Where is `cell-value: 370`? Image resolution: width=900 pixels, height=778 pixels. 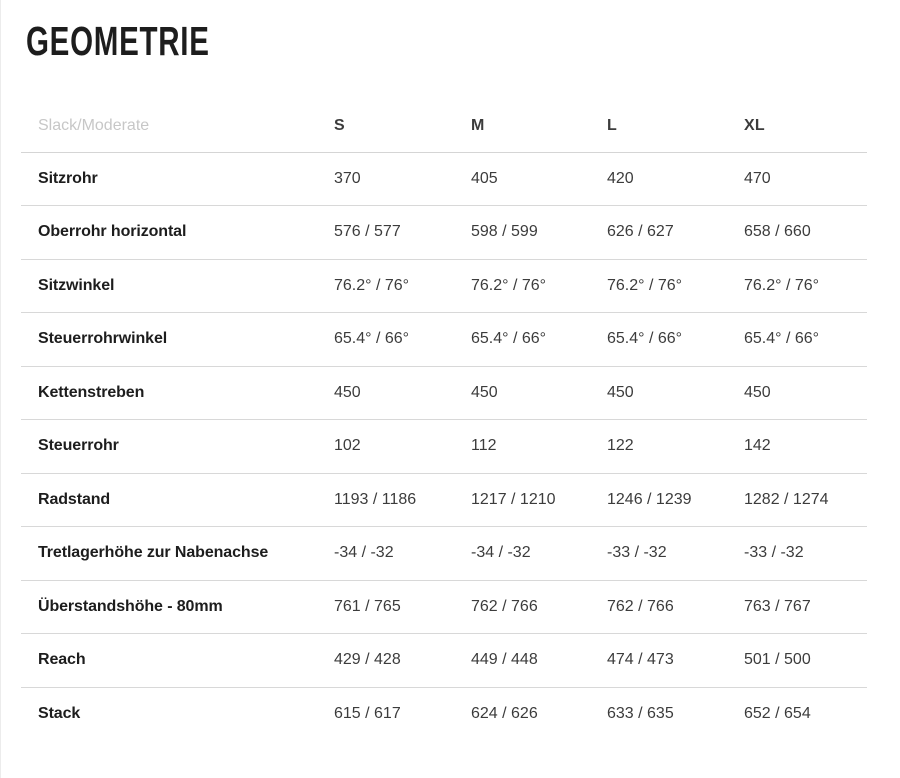
cell-value: 370 is located at coordinates (347, 178).